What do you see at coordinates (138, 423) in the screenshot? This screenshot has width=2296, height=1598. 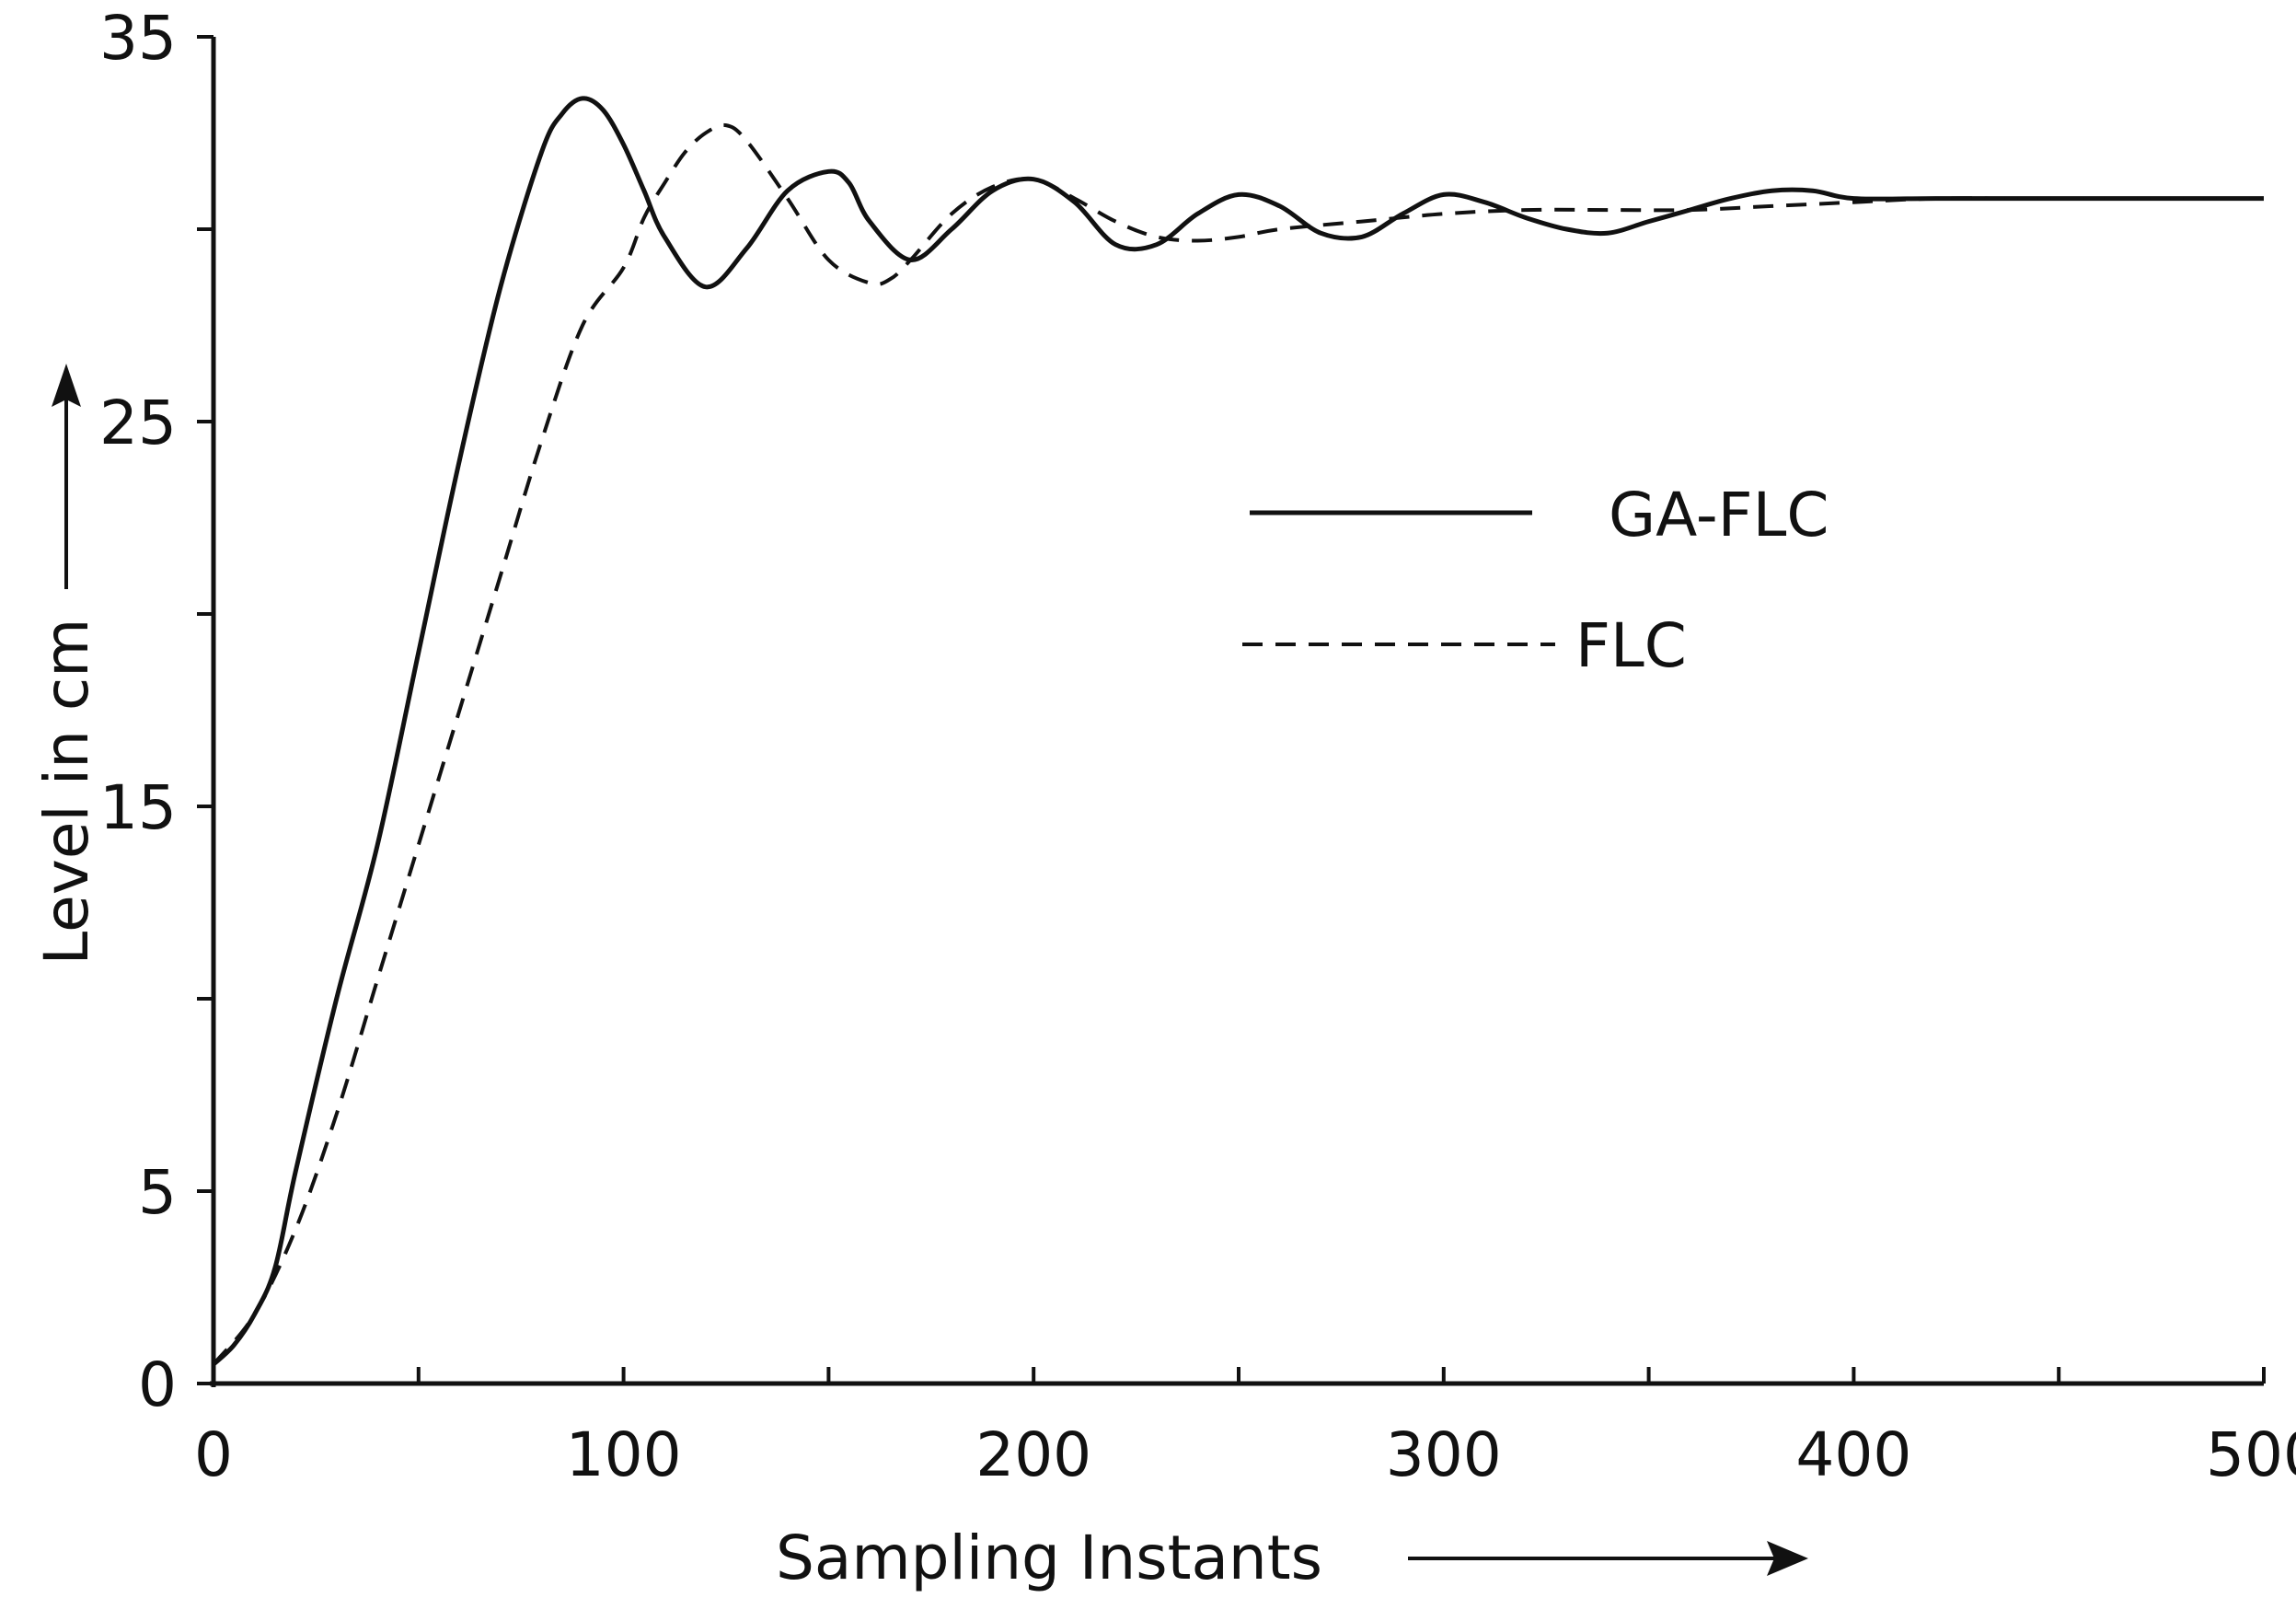 I see `y-tick-label: 25` at bounding box center [138, 423].